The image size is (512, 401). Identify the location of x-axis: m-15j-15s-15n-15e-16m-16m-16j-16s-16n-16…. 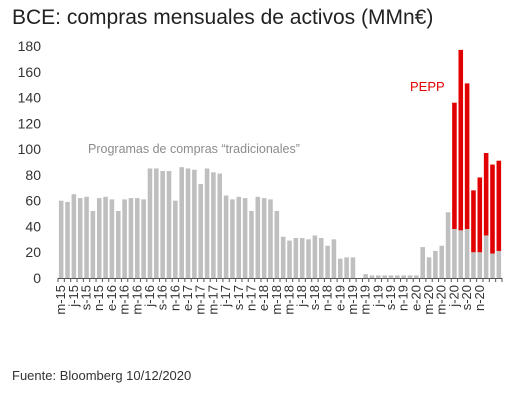
(278, 296).